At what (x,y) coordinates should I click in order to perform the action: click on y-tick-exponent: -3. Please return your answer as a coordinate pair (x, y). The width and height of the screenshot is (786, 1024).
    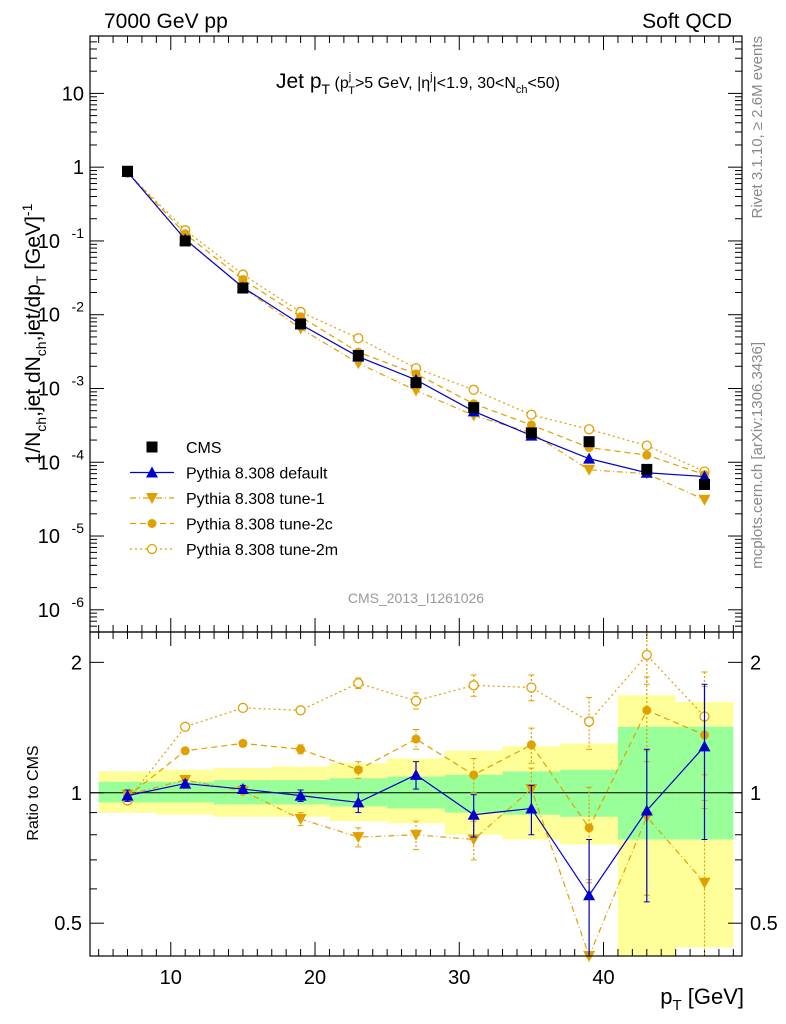
    Looking at the image, I should click on (78, 380).